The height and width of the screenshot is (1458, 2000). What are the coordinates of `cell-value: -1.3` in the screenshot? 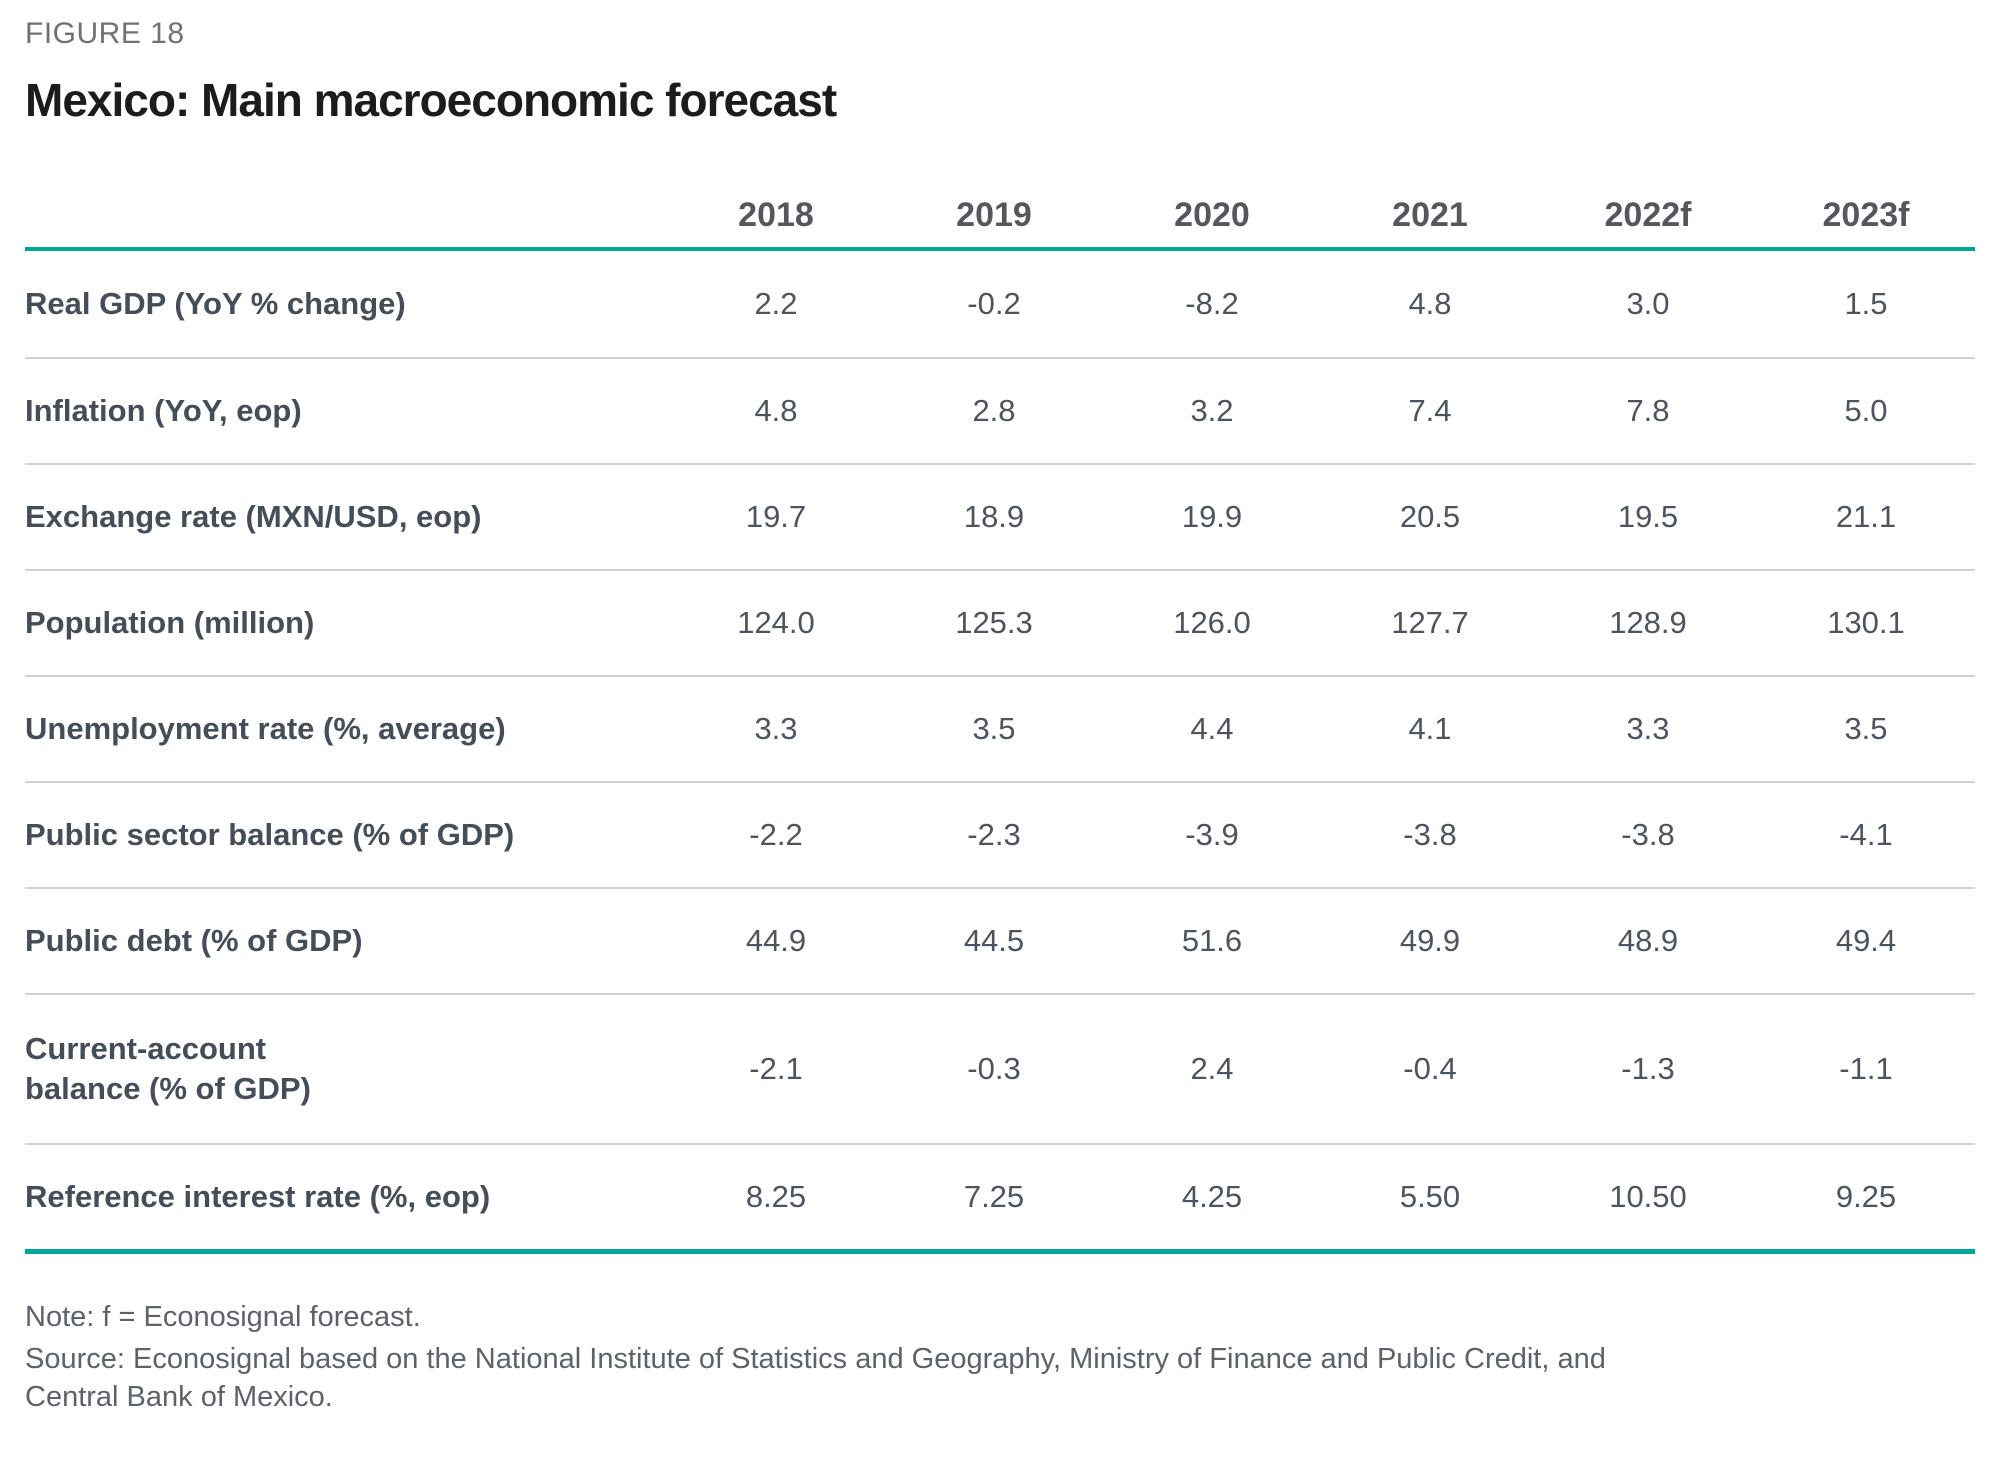 It's located at (1648, 1068).